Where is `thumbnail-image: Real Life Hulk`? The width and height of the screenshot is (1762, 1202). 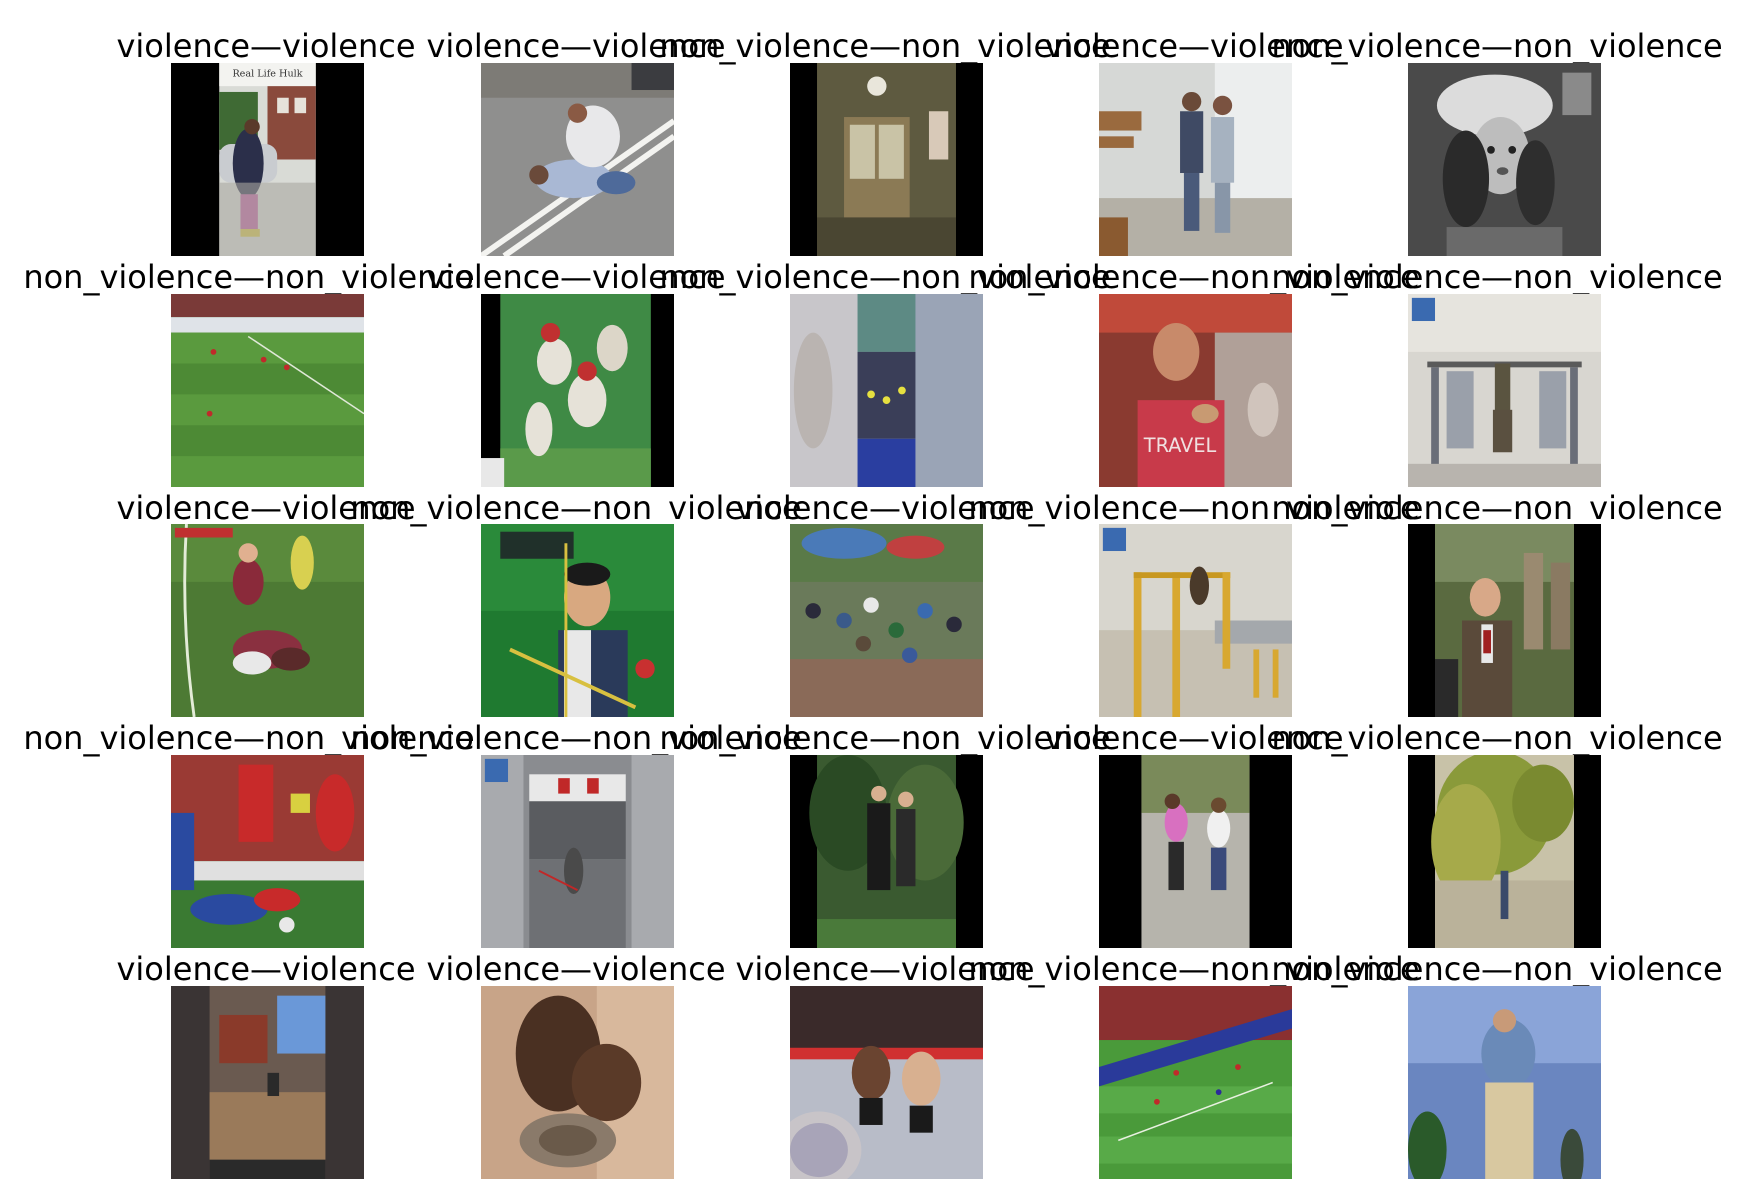 thumbnail-image: Real Life Hulk is located at coordinates (267, 159).